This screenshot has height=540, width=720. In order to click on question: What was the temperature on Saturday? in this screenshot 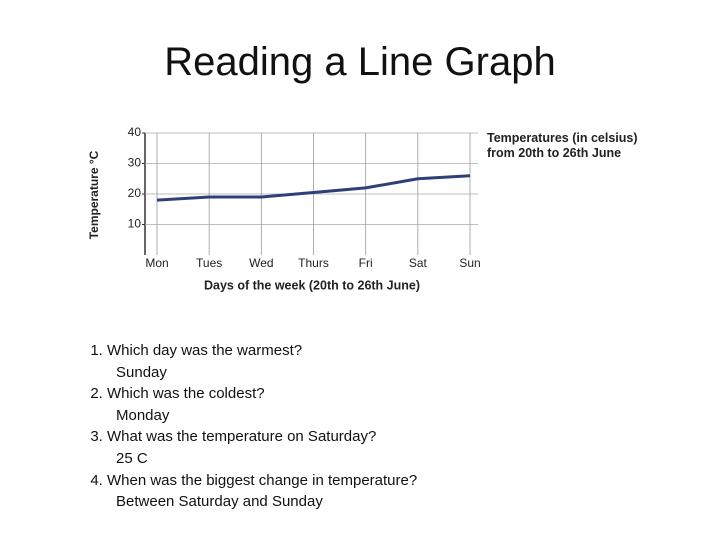, I will do `click(242, 437)`.